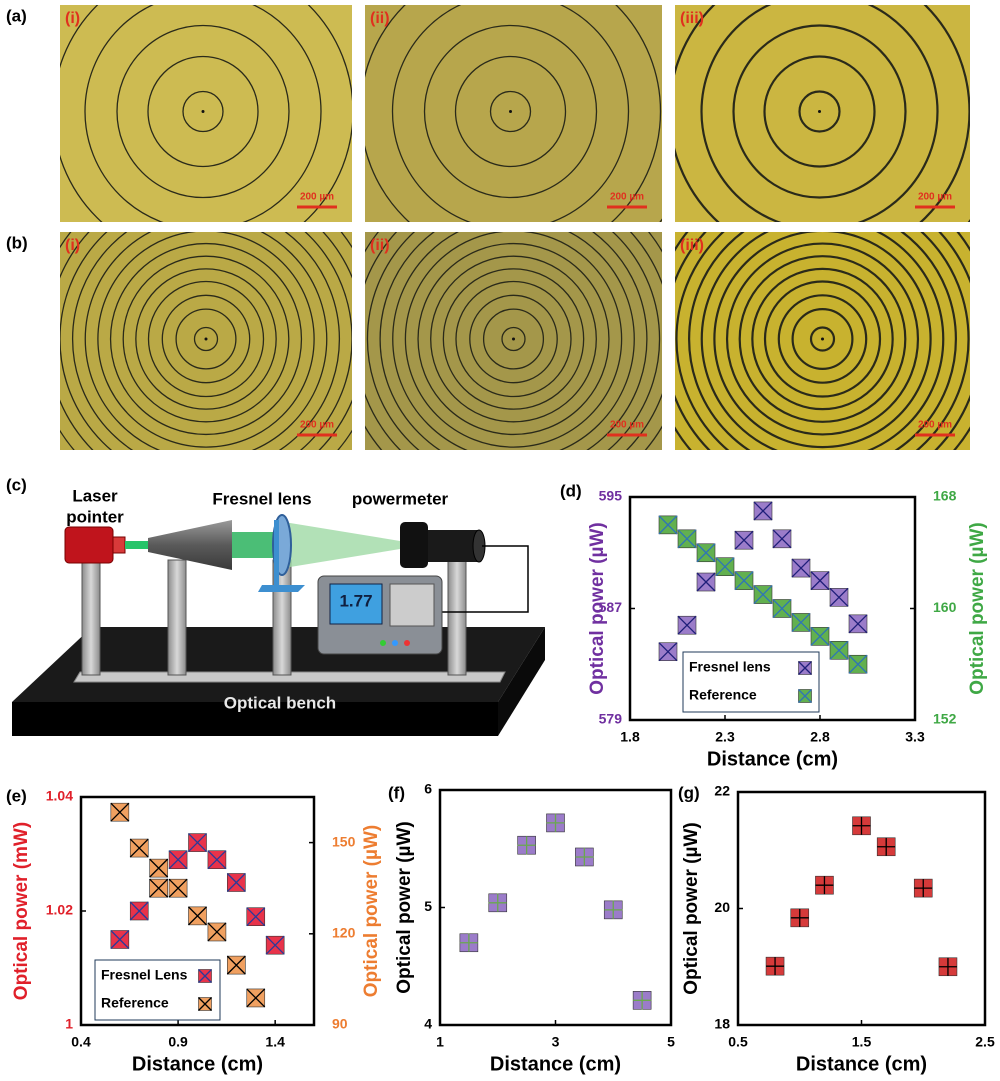 This screenshot has width=1000, height=1081. Describe the element at coordinates (356, 604) in the screenshot. I see `meter-screen` at that location.